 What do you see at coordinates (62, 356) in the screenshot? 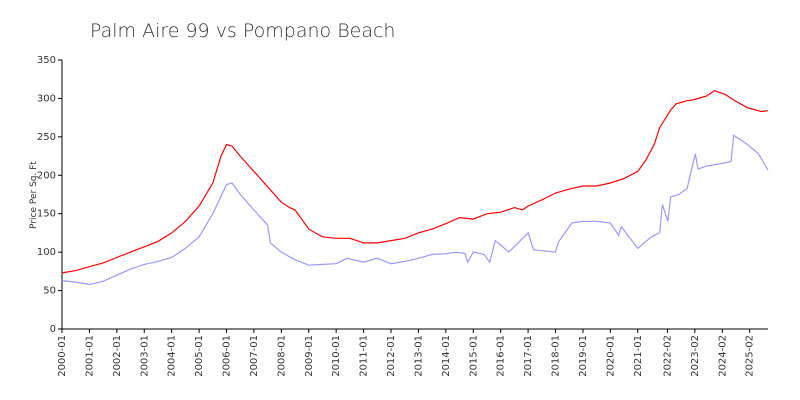
I see `x-tick-label: 2000-01` at bounding box center [62, 356].